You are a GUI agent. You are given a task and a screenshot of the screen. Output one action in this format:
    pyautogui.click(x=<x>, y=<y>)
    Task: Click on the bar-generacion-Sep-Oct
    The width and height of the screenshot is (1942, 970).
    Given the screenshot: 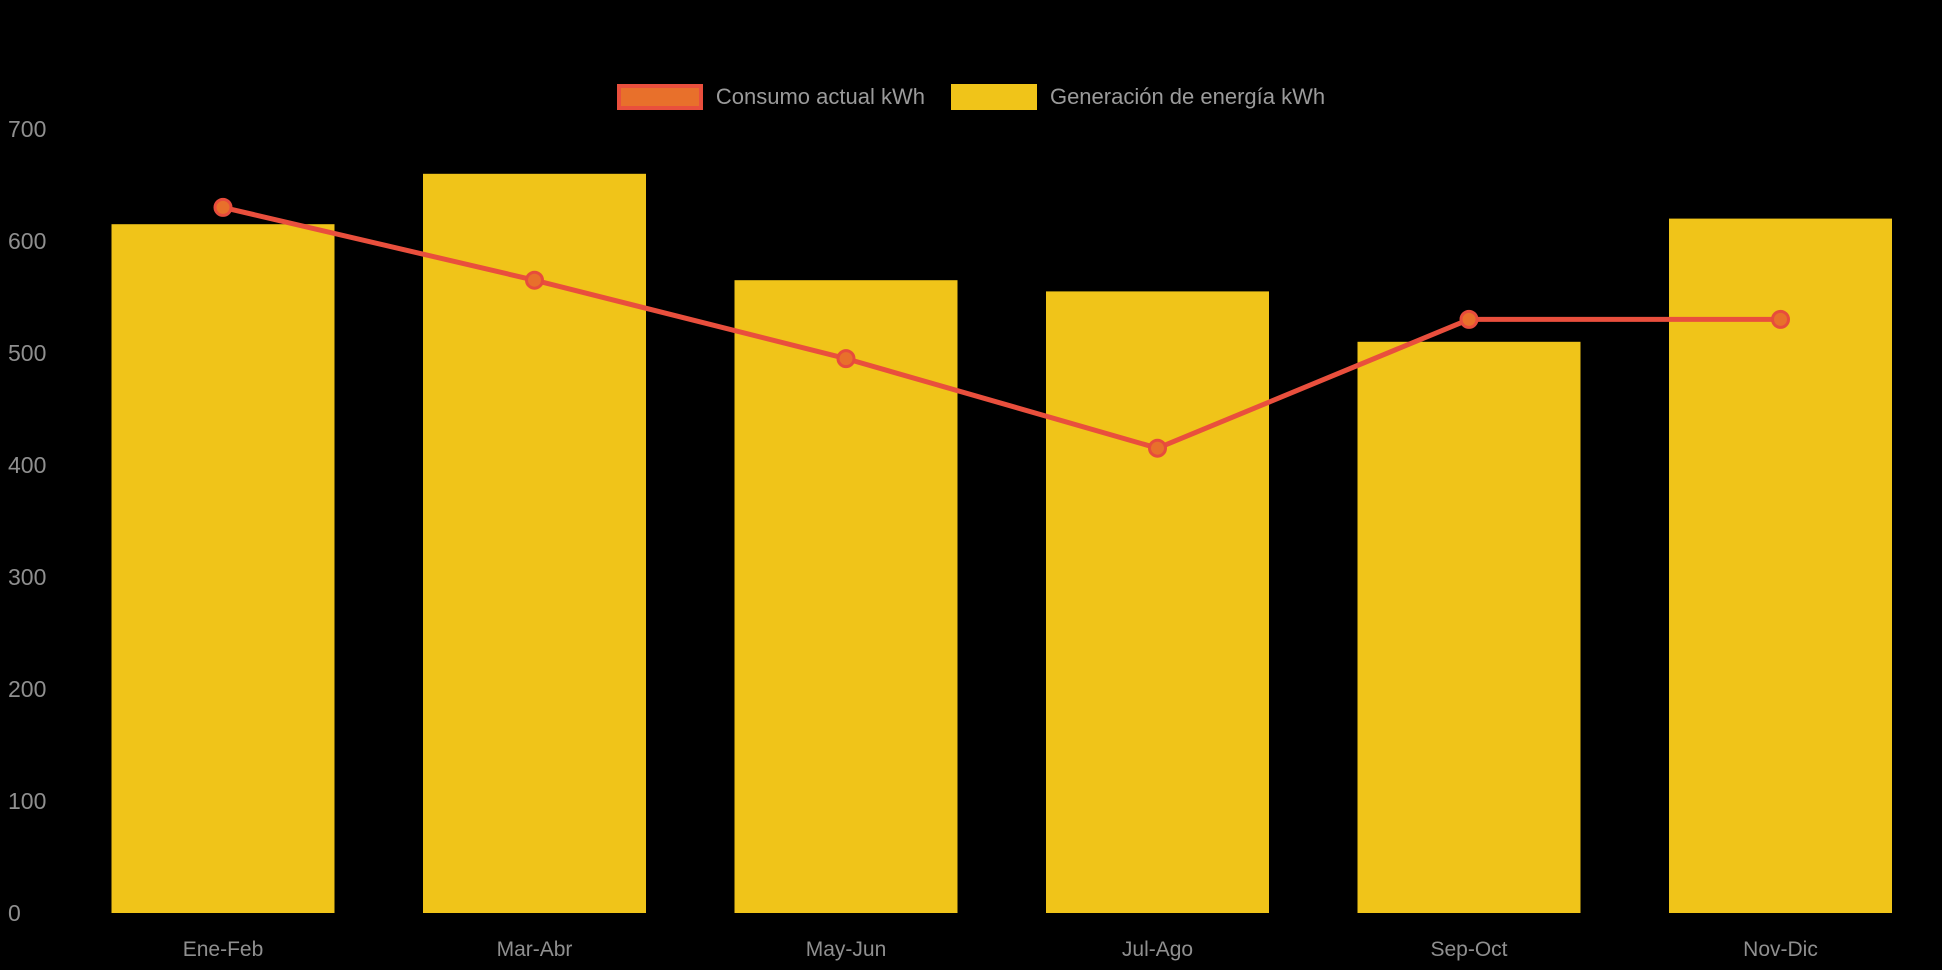 What is the action you would take?
    pyautogui.click(x=1469, y=627)
    